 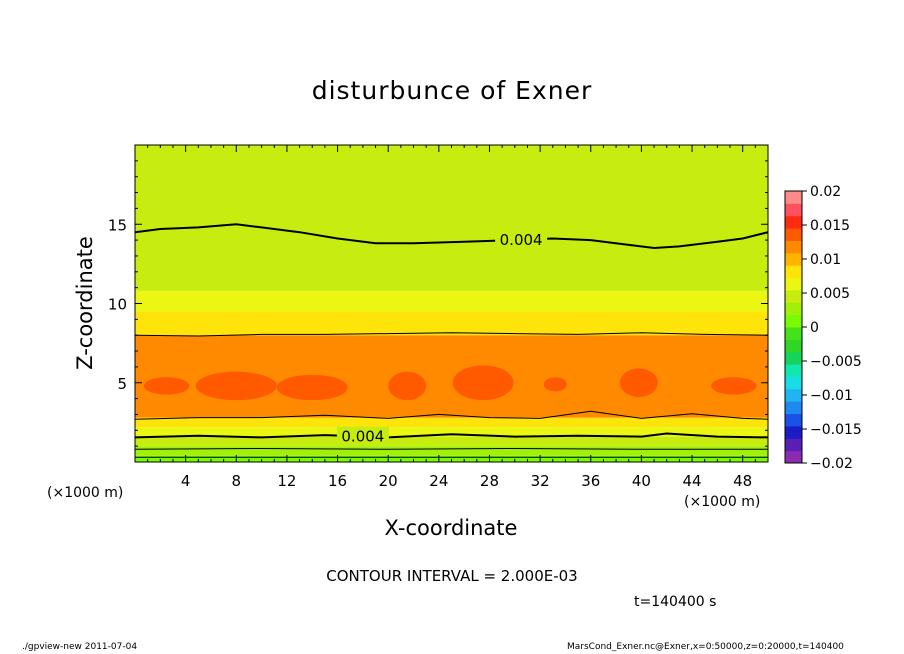 What do you see at coordinates (722, 502) in the screenshot?
I see `x-axis-unit: (×1000 m)` at bounding box center [722, 502].